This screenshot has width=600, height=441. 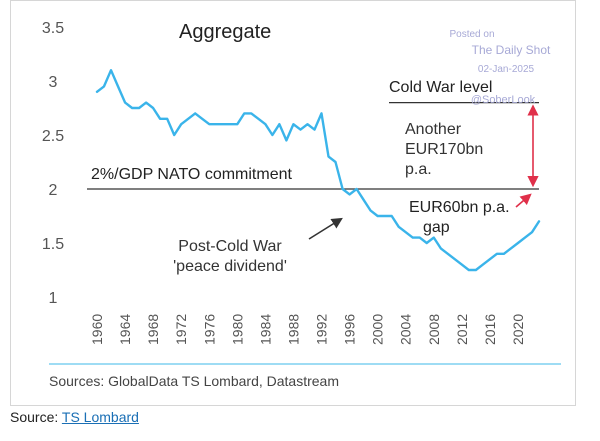 I want to click on peace-dividend-line-2: 'peace dividend', so click(x=230, y=266).